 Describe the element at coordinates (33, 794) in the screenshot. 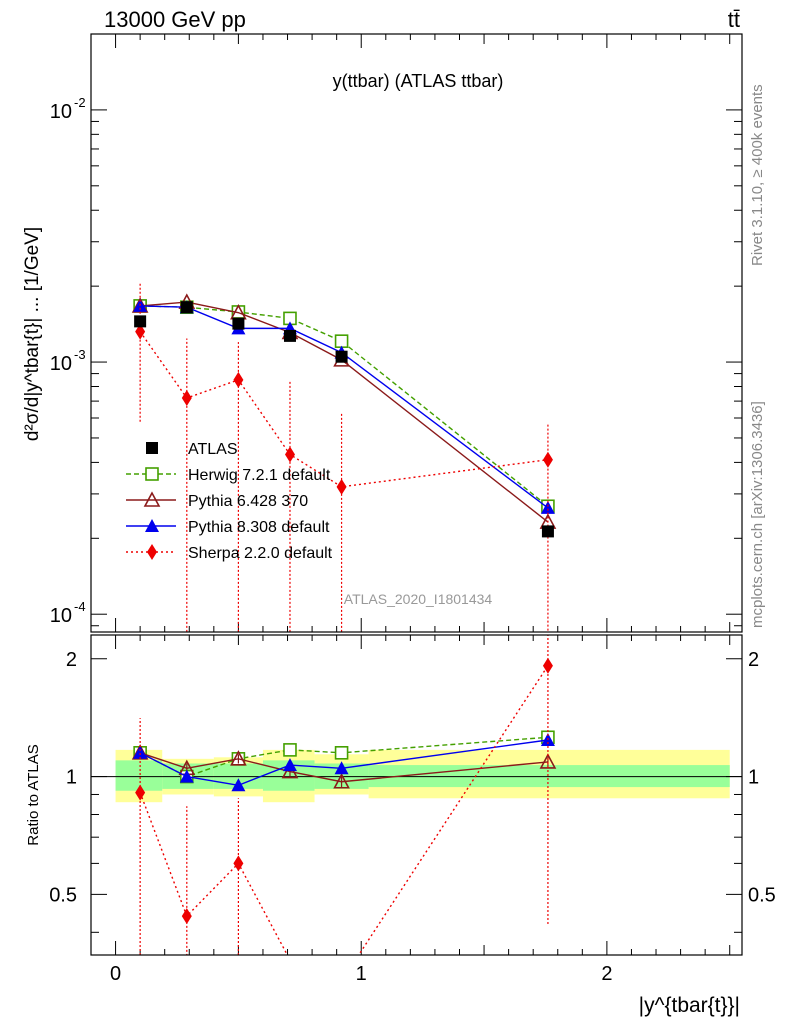

I see `ratio-axis-label: Ratio to ATLAS` at that location.